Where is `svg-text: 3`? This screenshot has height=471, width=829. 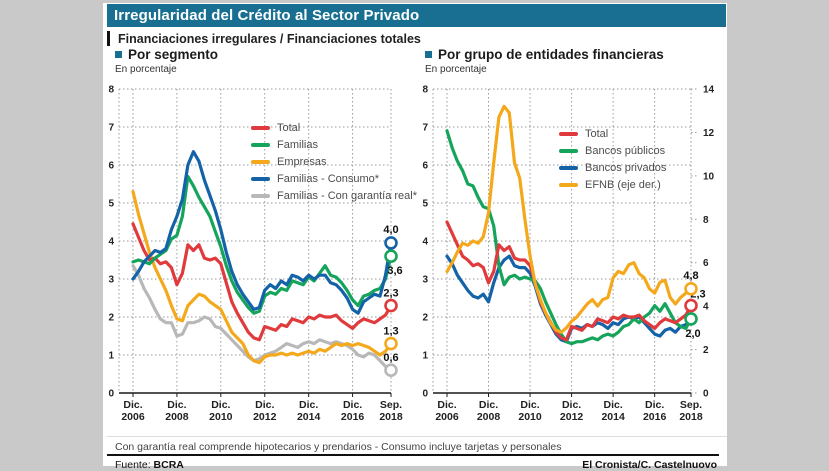
svg-text: 3 is located at coordinates (425, 280).